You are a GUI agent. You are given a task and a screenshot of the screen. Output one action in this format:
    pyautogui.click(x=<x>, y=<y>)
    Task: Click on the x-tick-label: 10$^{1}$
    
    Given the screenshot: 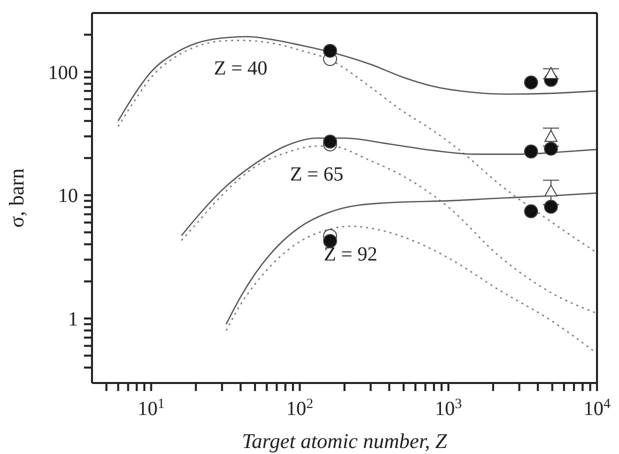 What is the action you would take?
    pyautogui.click(x=151, y=408)
    